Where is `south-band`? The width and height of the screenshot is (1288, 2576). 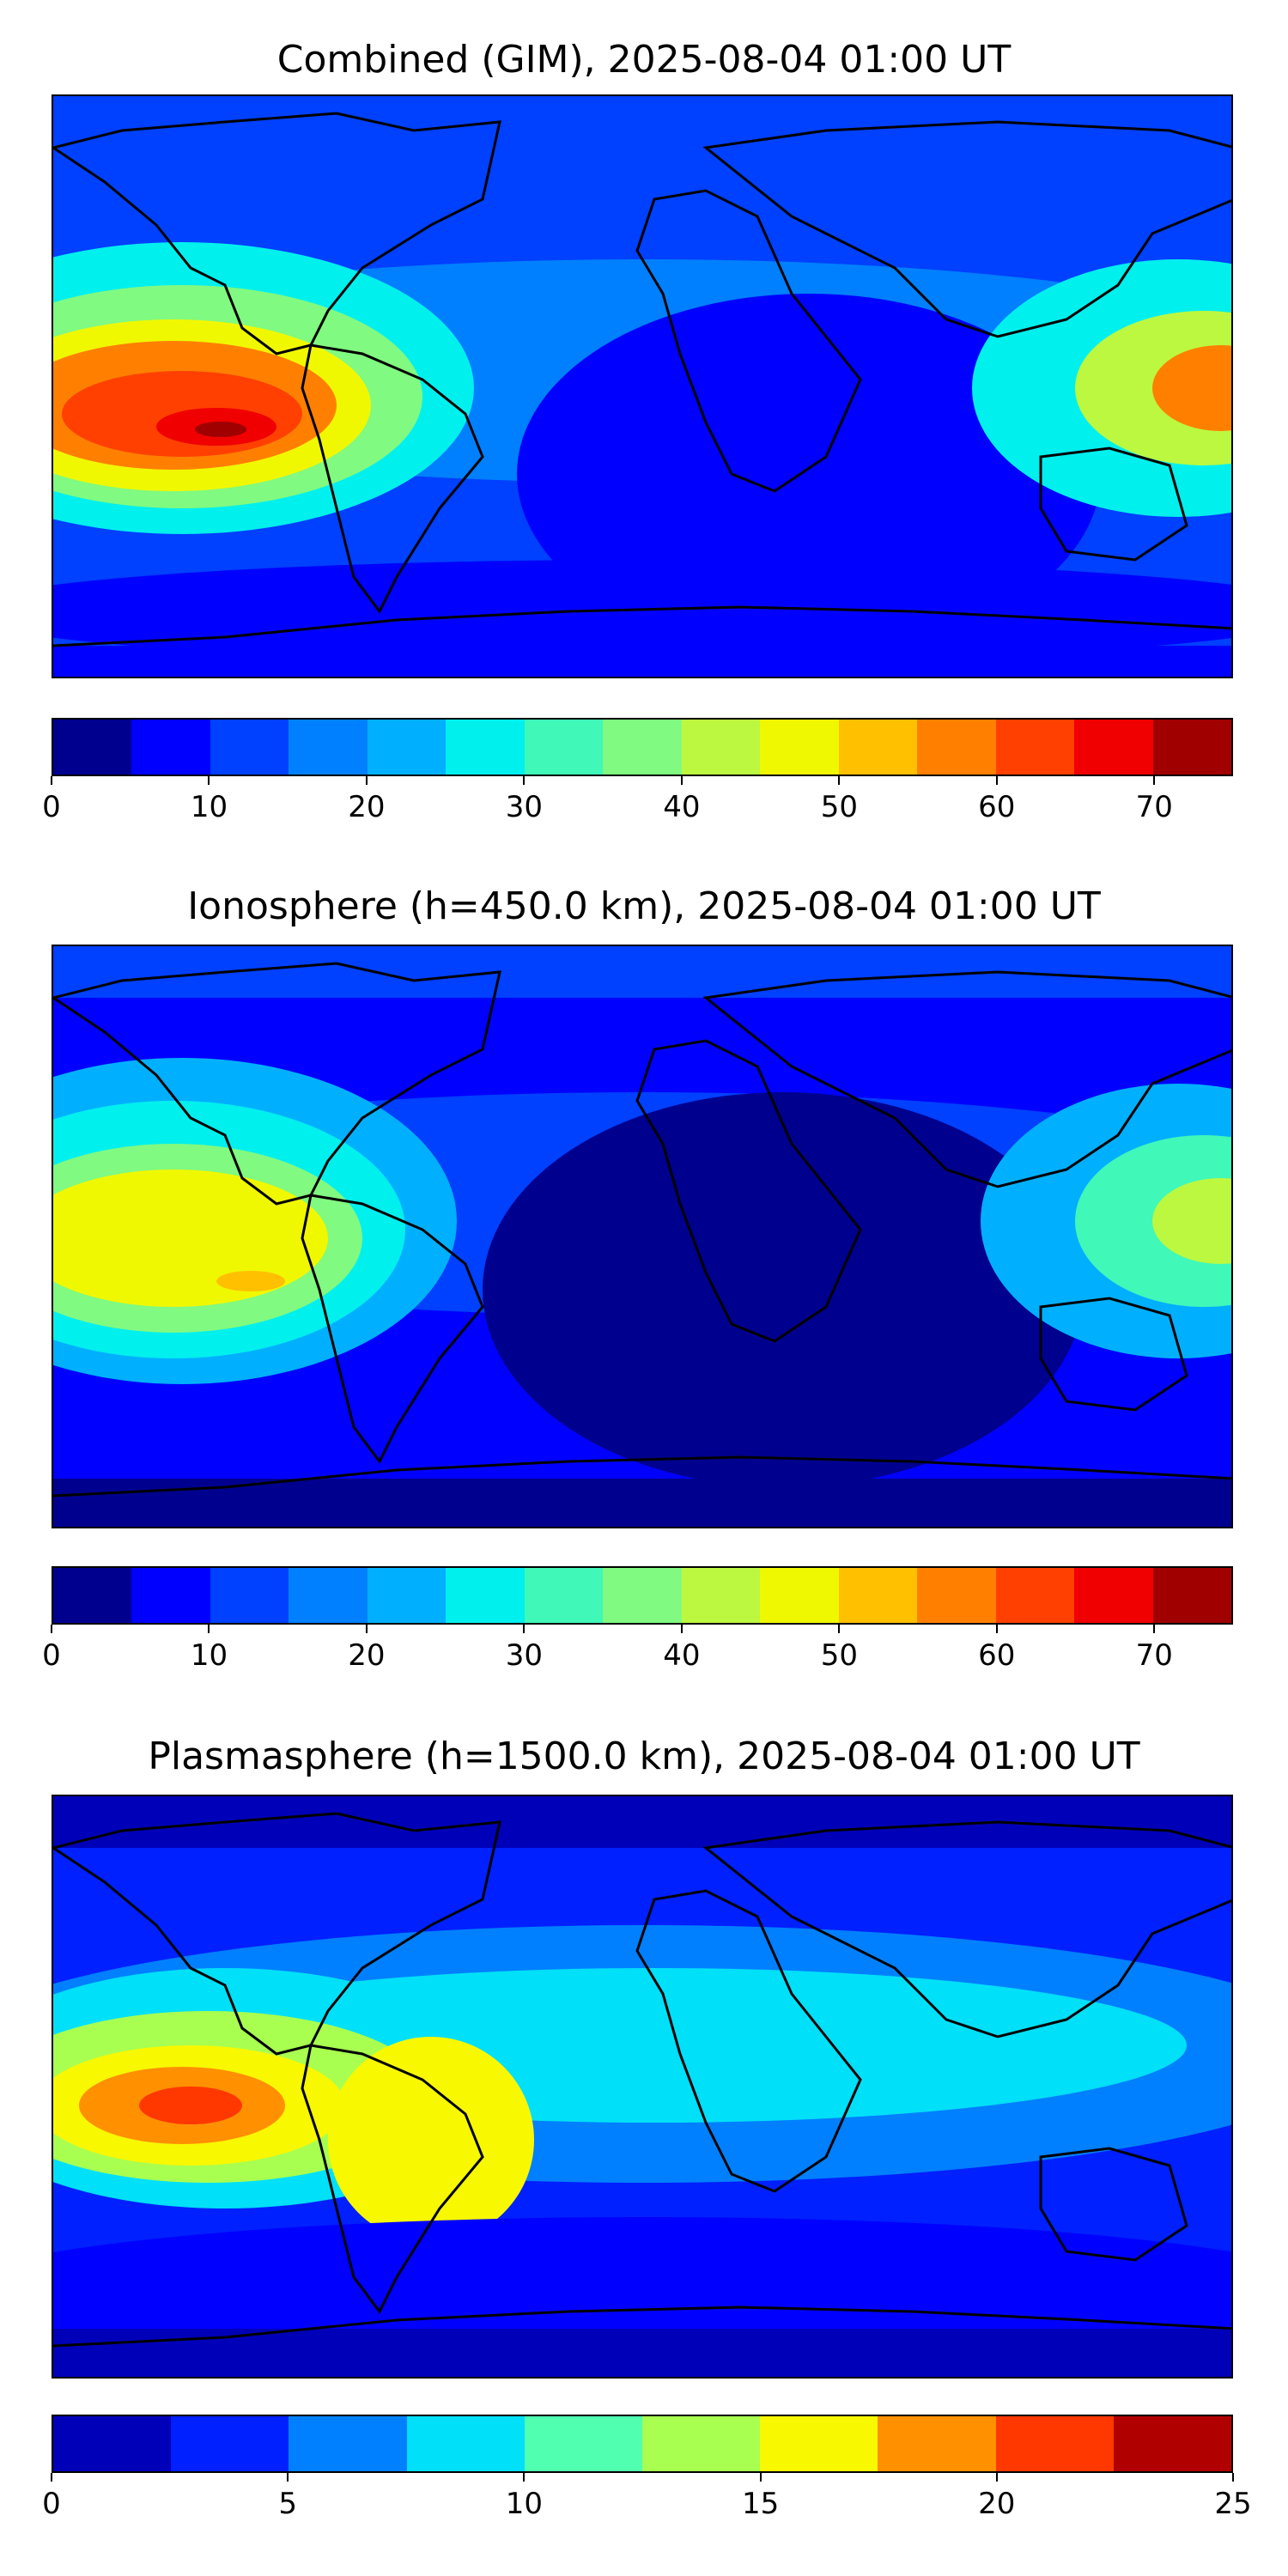
south-band is located at coordinates (642, 611).